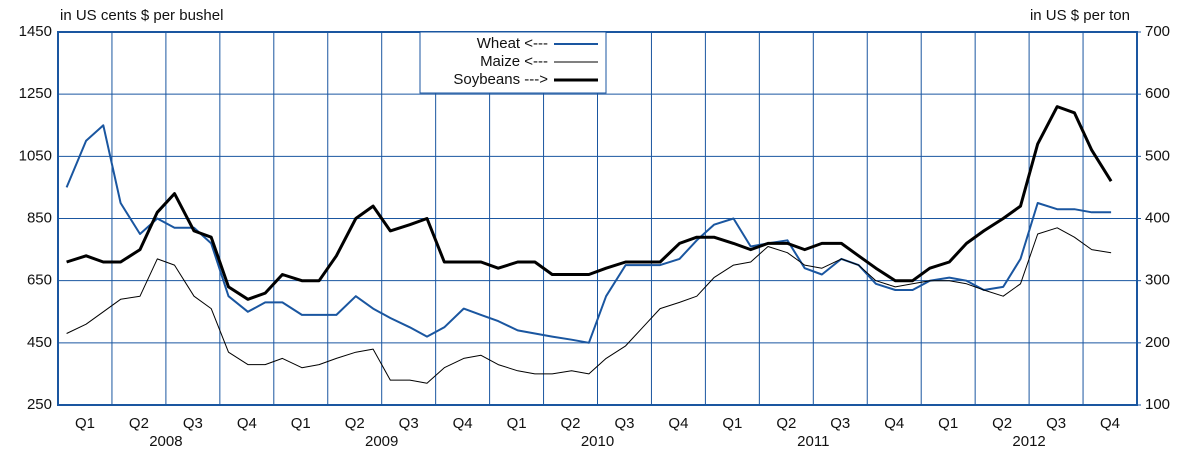  Describe the element at coordinates (141, 15) in the screenshot. I see `y-axis-title: in US cents $ per bushel` at that location.